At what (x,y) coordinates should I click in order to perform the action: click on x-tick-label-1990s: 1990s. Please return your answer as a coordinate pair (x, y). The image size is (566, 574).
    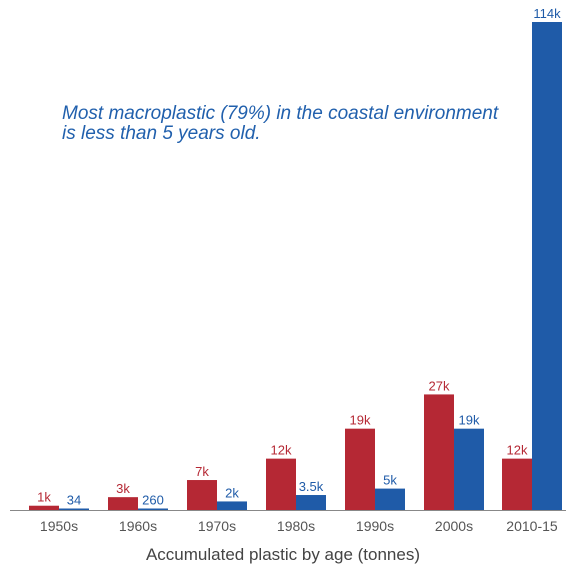
    Looking at the image, I should click on (375, 526).